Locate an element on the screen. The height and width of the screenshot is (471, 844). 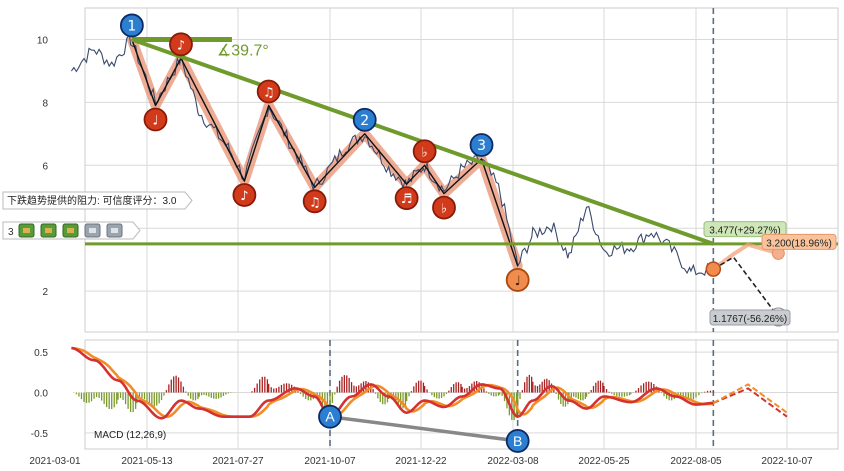
price-y-tick: 10 is located at coordinates (43, 40).